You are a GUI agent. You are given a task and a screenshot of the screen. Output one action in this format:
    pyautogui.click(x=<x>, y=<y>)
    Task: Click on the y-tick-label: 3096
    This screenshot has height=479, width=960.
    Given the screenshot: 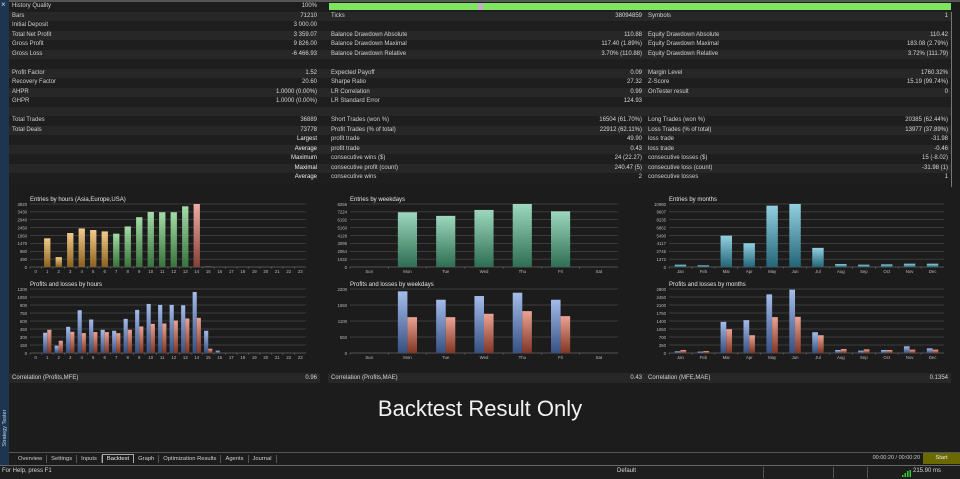 What is the action you would take?
    pyautogui.click(x=342, y=243)
    